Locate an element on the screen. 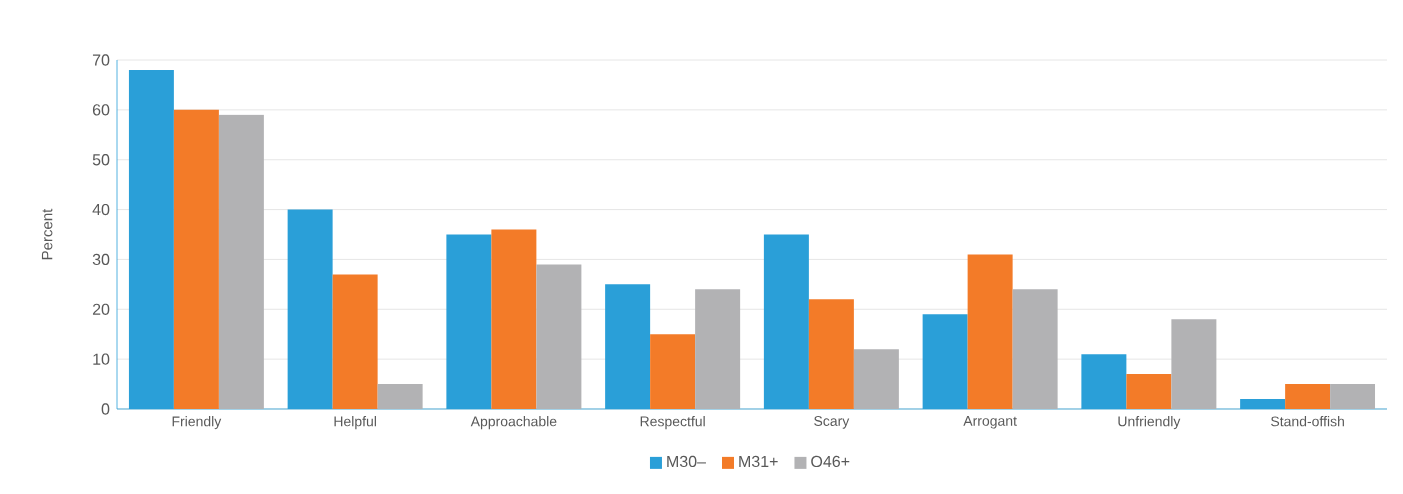 The image size is (1403, 494). x-tick-label: Scary is located at coordinates (832, 422).